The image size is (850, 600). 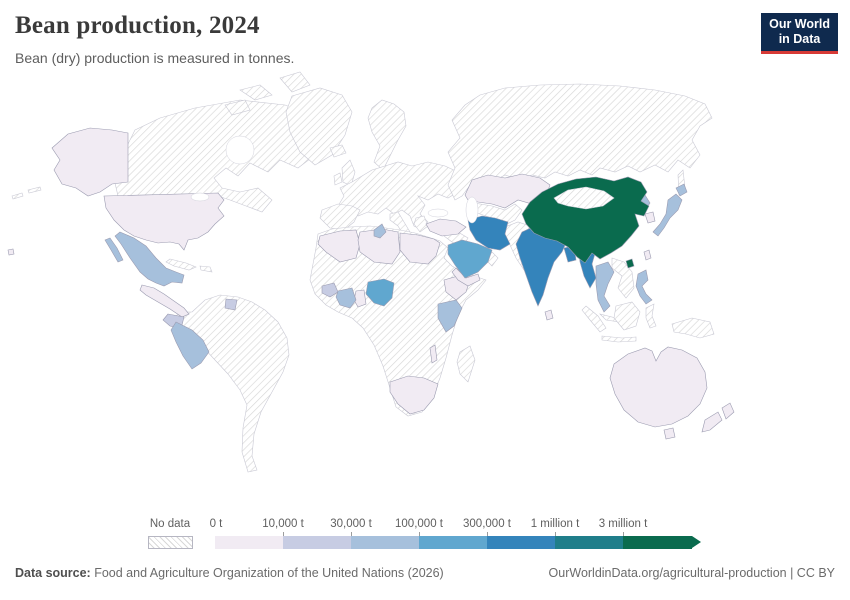 What do you see at coordinates (433, 354) in the screenshot?
I see `country-malawi` at bounding box center [433, 354].